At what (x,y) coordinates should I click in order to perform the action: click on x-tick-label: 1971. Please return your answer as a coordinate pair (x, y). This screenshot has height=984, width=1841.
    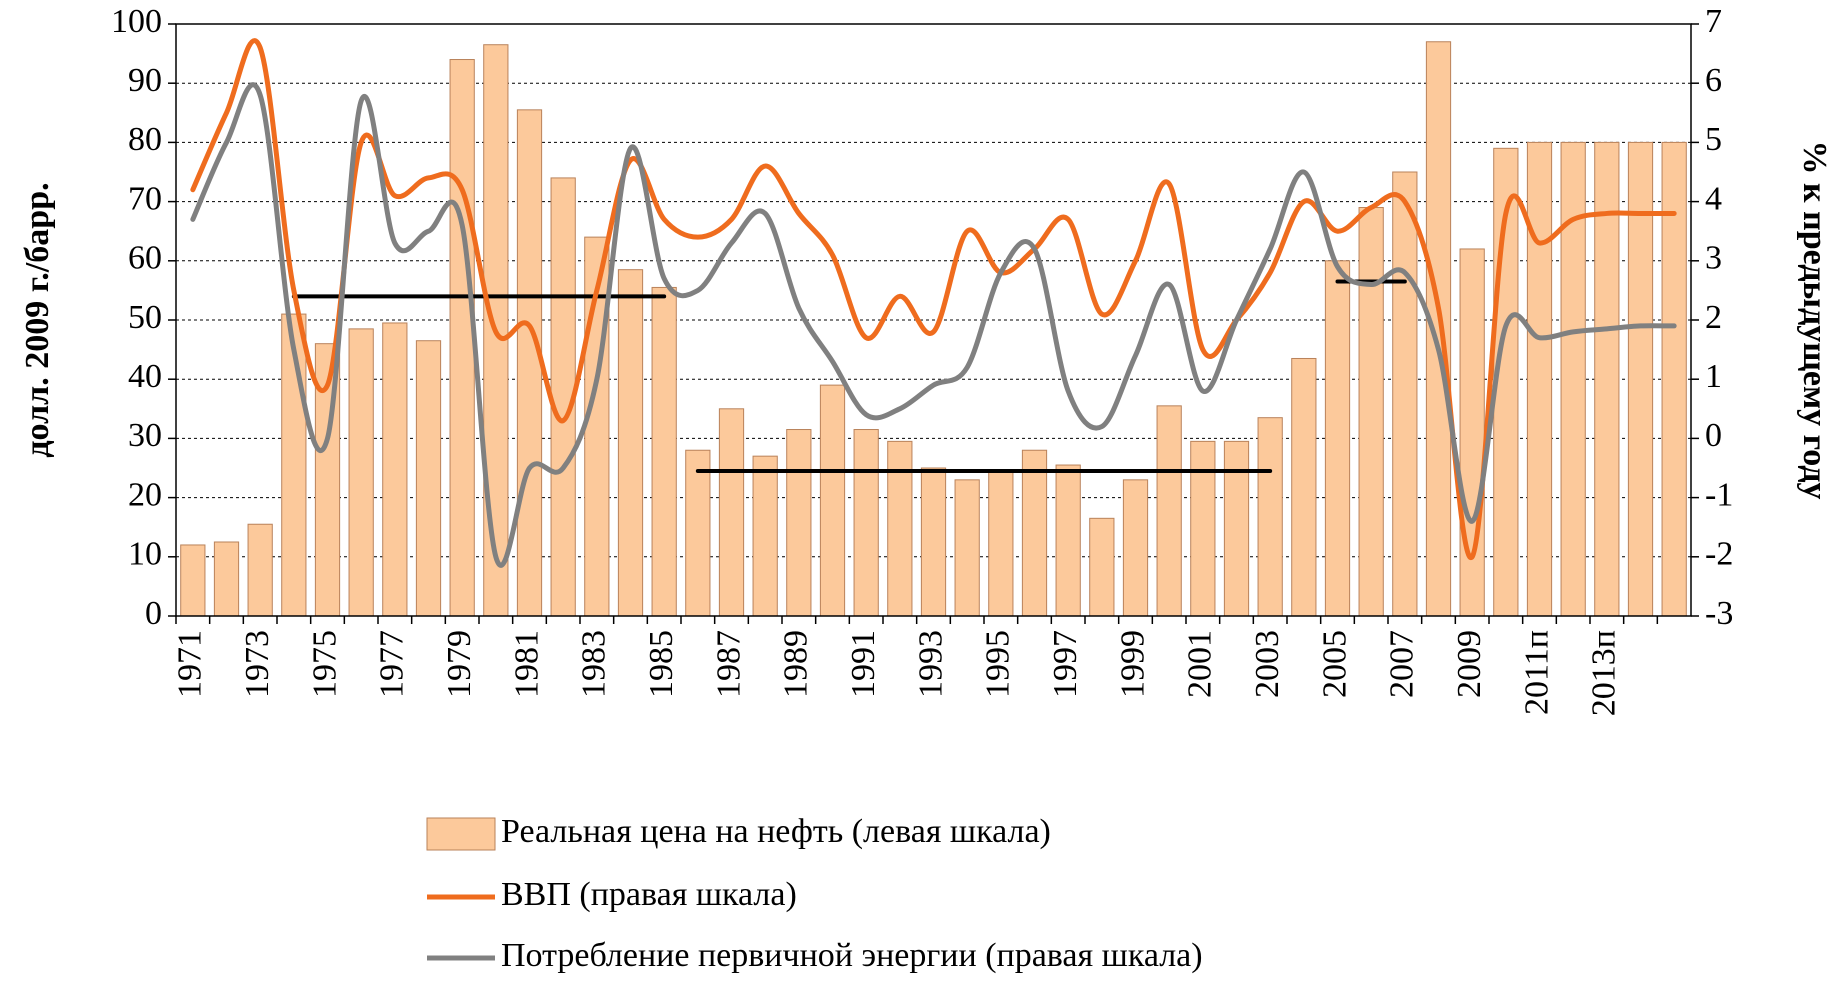
    Looking at the image, I should click on (190, 664).